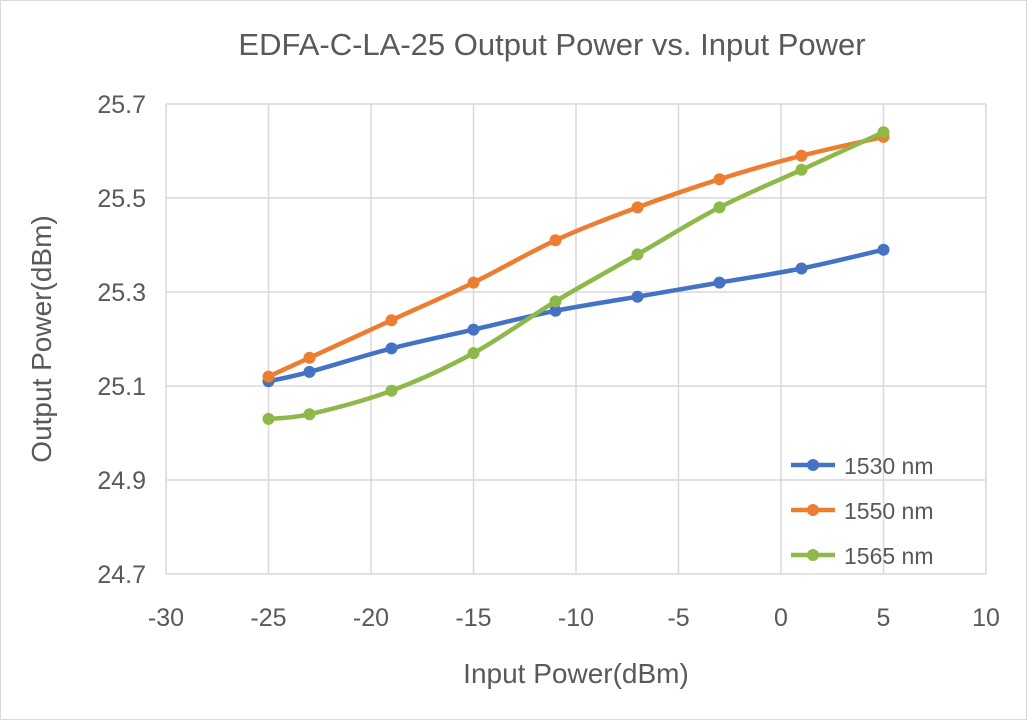  What do you see at coordinates (781, 618) in the screenshot?
I see `x-tick-label: 0` at bounding box center [781, 618].